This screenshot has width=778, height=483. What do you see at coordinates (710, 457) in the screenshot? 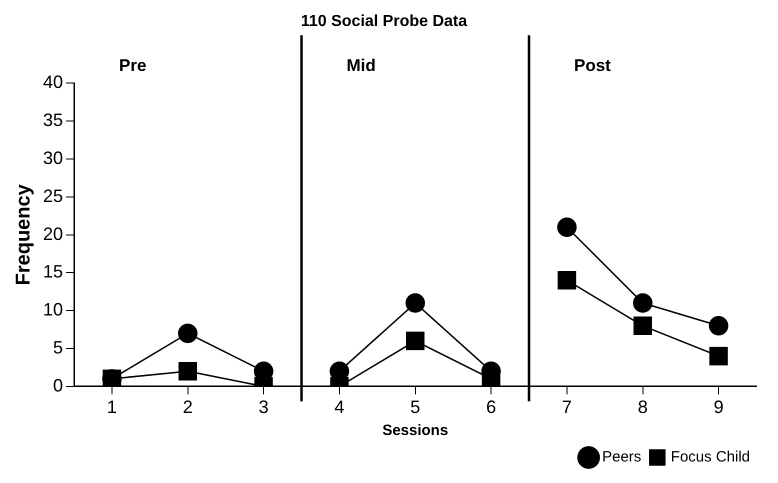
I see `legend-label: Focus Child` at bounding box center [710, 457].